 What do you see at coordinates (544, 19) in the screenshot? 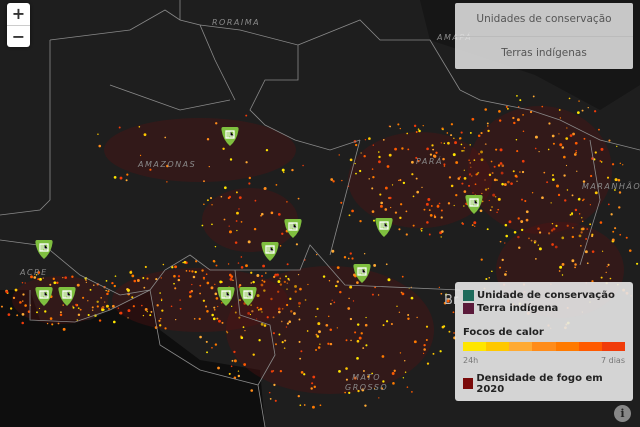
I see `layer-toggle-conservation-units: Unidades de conservação` at bounding box center [544, 19].